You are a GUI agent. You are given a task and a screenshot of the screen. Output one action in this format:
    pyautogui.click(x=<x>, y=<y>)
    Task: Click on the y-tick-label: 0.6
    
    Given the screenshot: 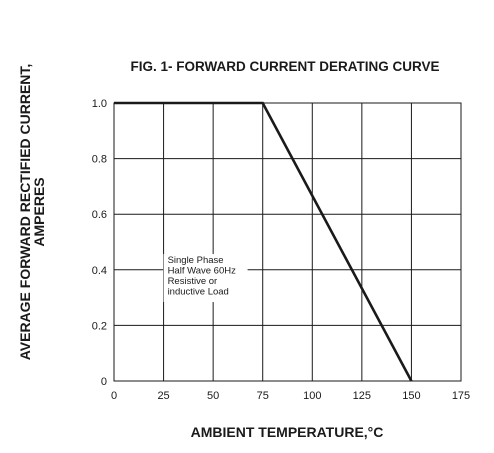 What is the action you would take?
    pyautogui.click(x=99, y=215)
    